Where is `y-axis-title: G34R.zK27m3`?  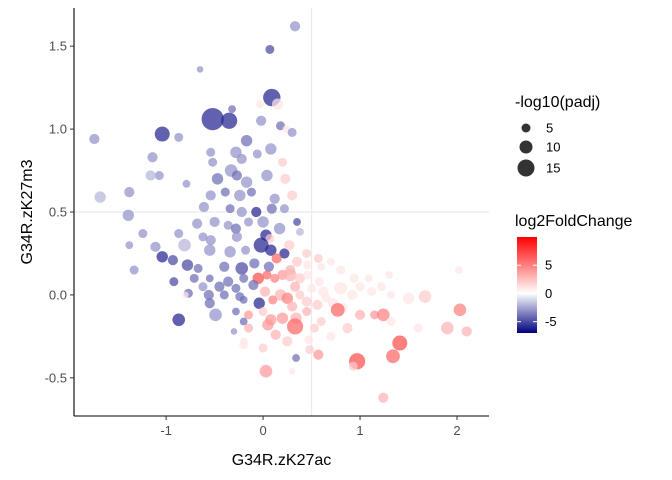 y-axis-title: G34R.zK27m3 is located at coordinates (27, 211).